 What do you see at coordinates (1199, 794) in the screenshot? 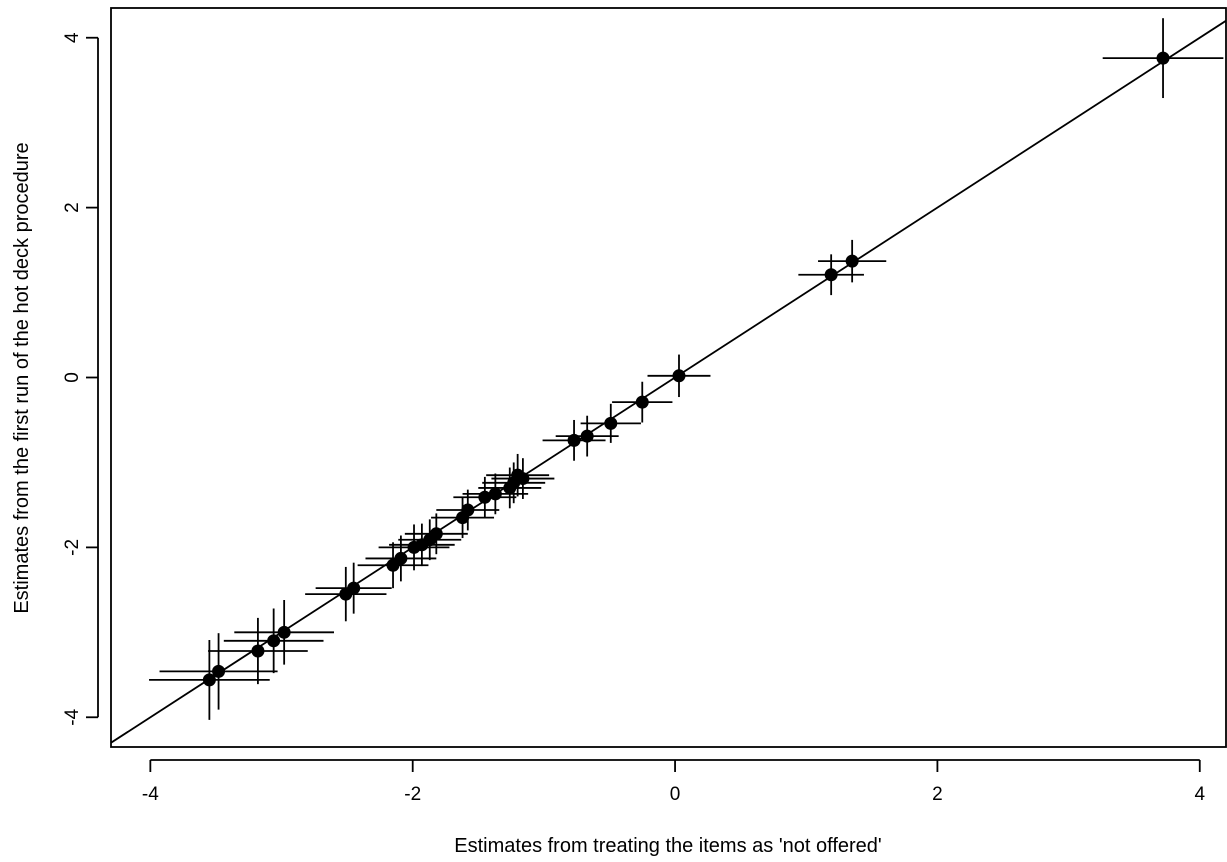
I see `x-tick-label-4: 4` at bounding box center [1199, 794].